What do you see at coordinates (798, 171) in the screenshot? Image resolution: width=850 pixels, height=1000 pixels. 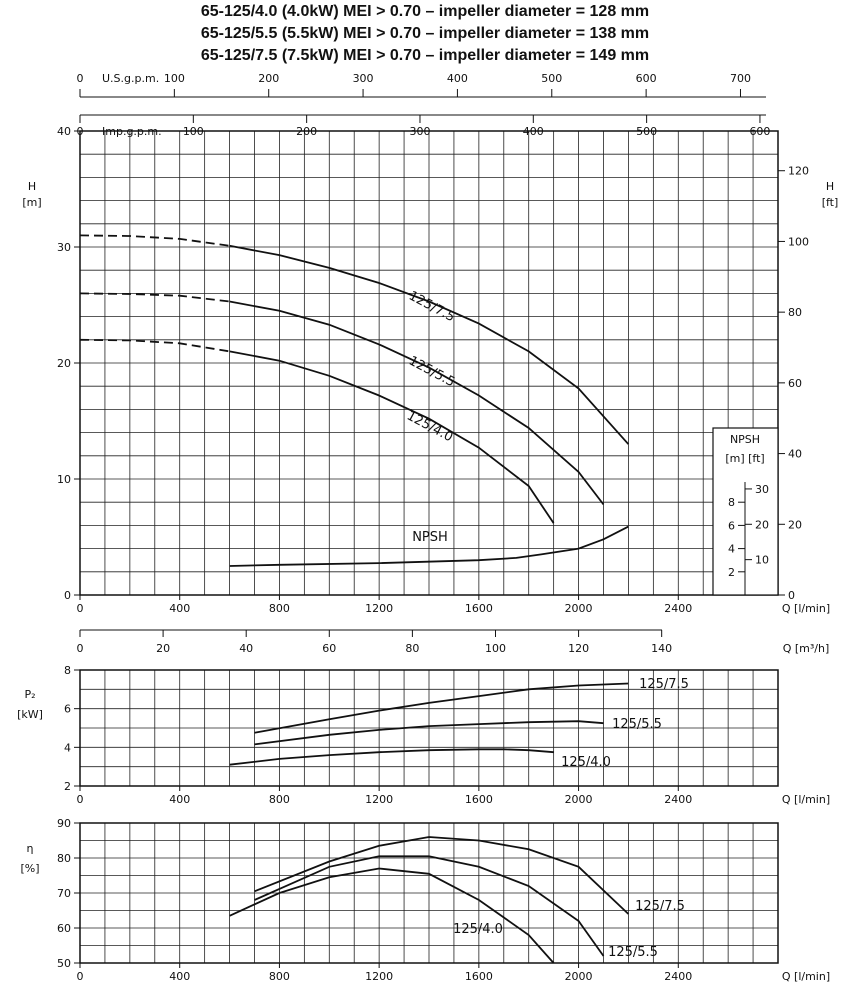 I see `ft-tick-label: 120` at bounding box center [798, 171].